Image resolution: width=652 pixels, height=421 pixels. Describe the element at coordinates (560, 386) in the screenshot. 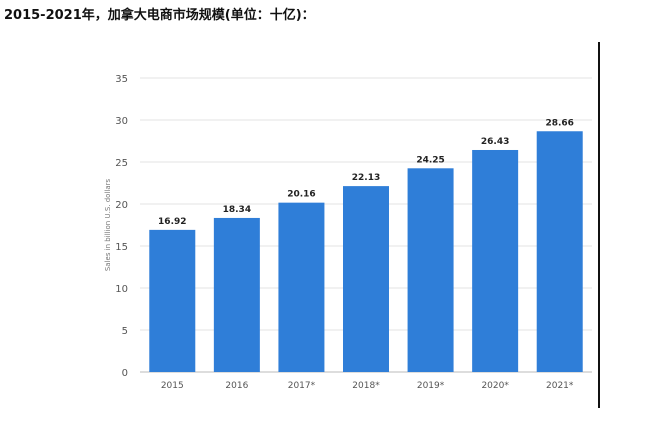

I see `x-tick-label: 2021*` at that location.